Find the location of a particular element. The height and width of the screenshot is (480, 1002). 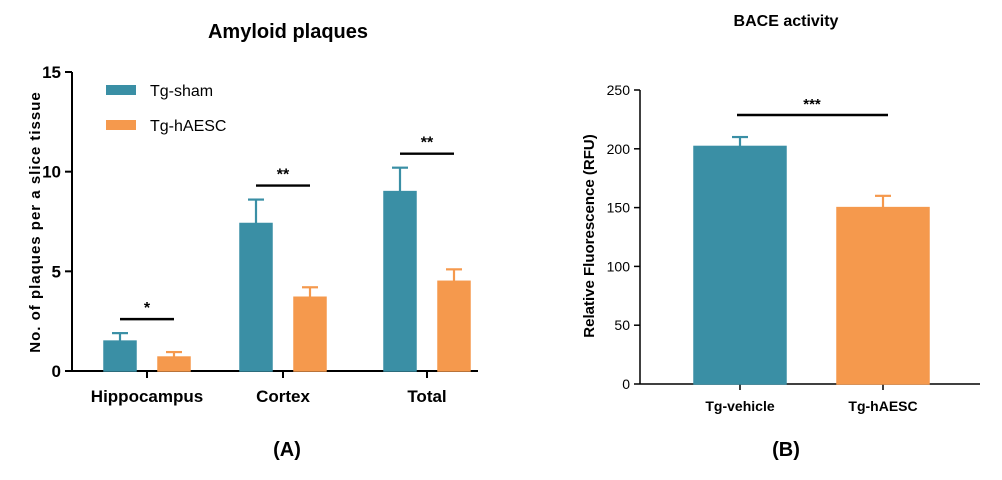

chart-a-ytick-label: 15 is located at coordinates (51, 72).